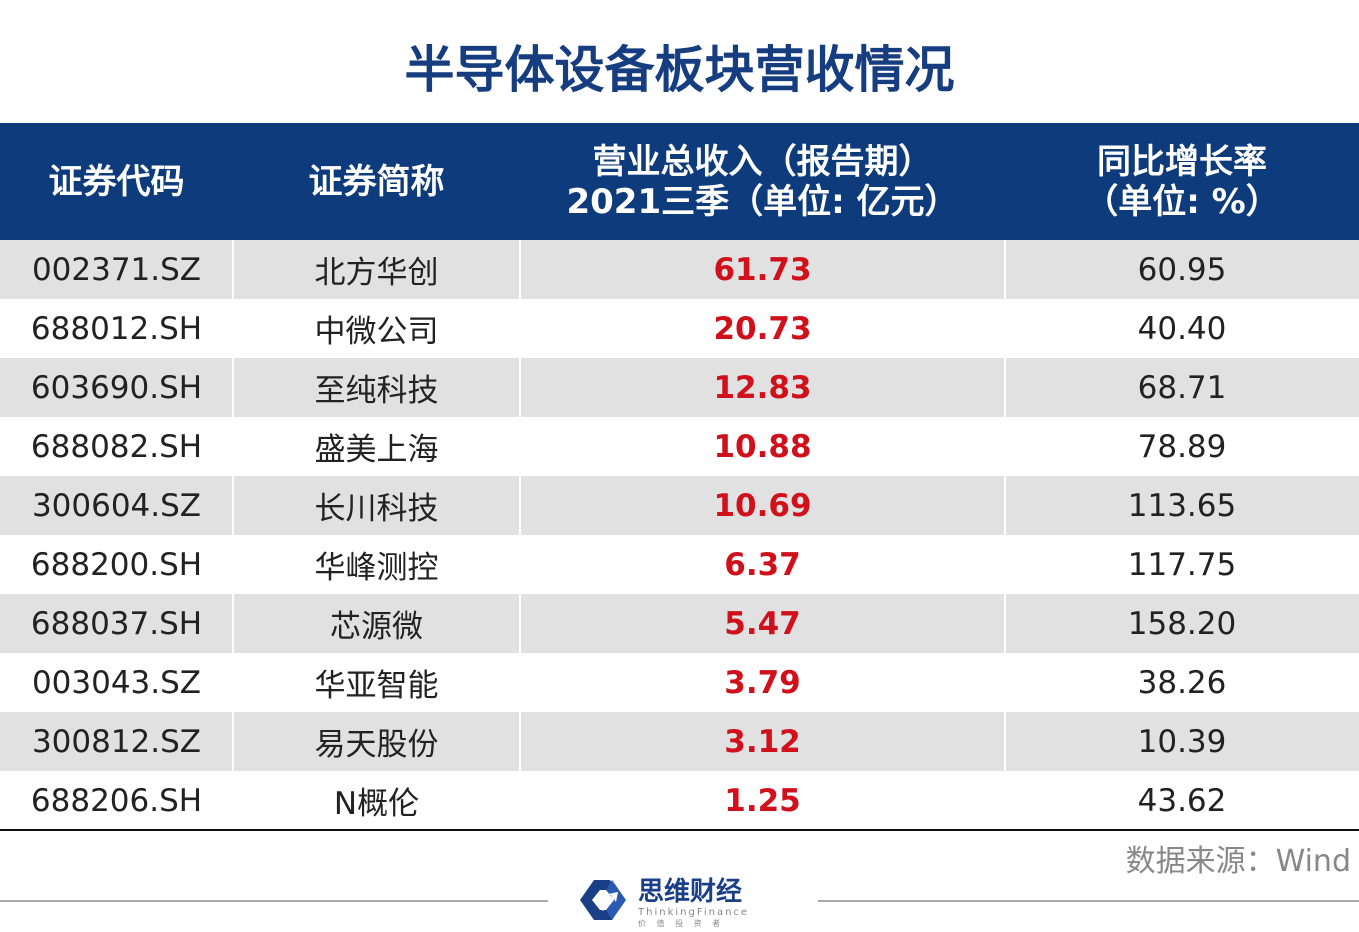  Describe the element at coordinates (762, 682) in the screenshot. I see `table-cell: 3.79` at that location.